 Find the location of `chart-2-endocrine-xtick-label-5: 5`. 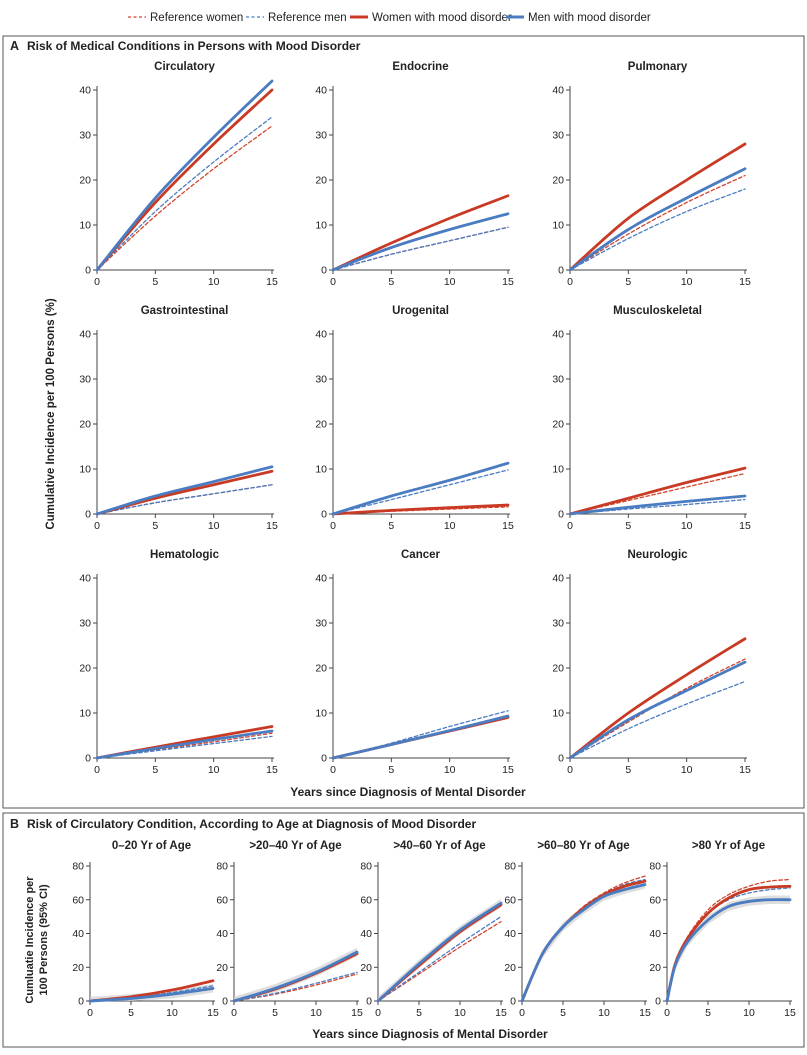

chart-2-endocrine-xtick-label-5: 5 is located at coordinates (391, 282).